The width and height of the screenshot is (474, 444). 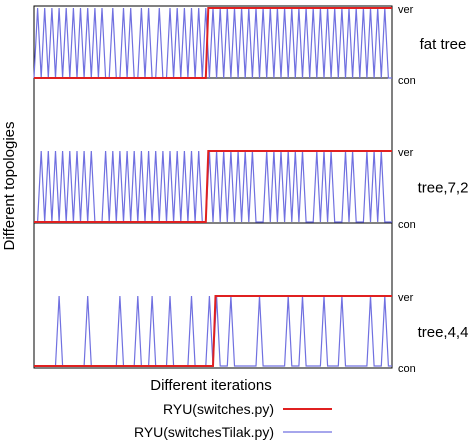 What do you see at coordinates (406, 153) in the screenshot?
I see `tick-label-ver-1: ver` at bounding box center [406, 153].